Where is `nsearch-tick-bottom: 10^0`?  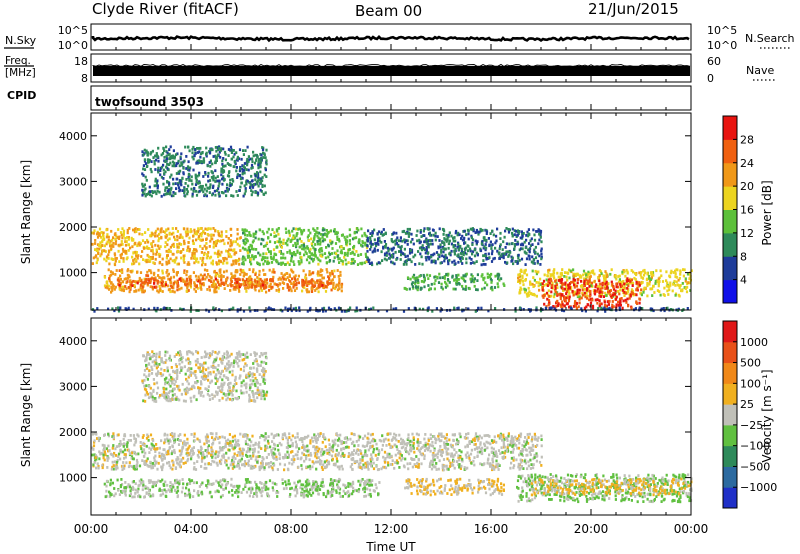
nsearch-tick-bottom: 10^0 is located at coordinates (722, 45).